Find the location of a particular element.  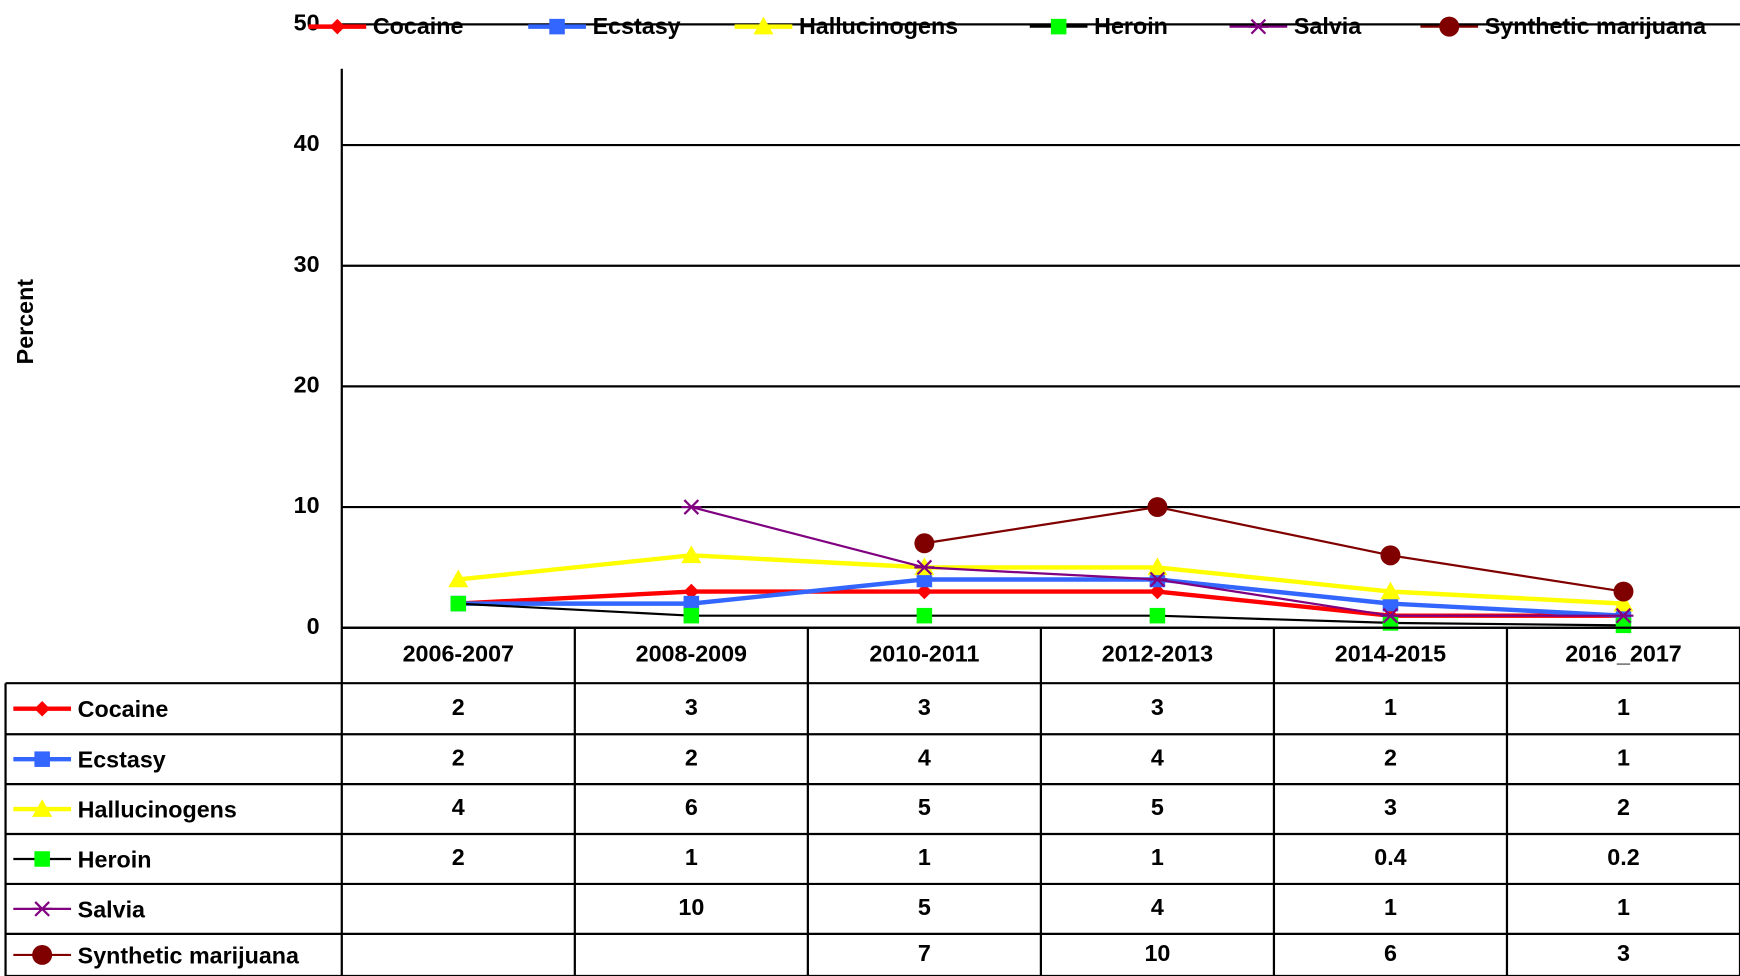

x-tick-label: 2010-2011 is located at coordinates (924, 654).